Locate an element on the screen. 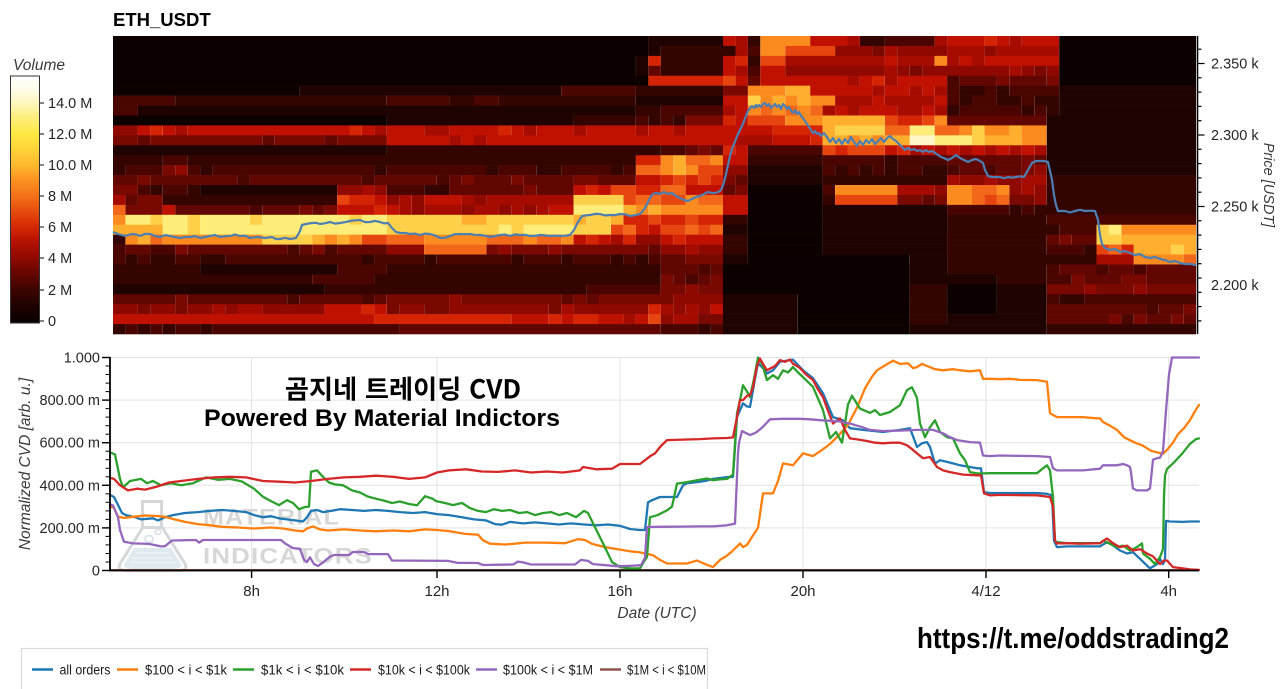 The width and height of the screenshot is (1280, 689). svg-text: Date (UTC) is located at coordinates (656, 613).